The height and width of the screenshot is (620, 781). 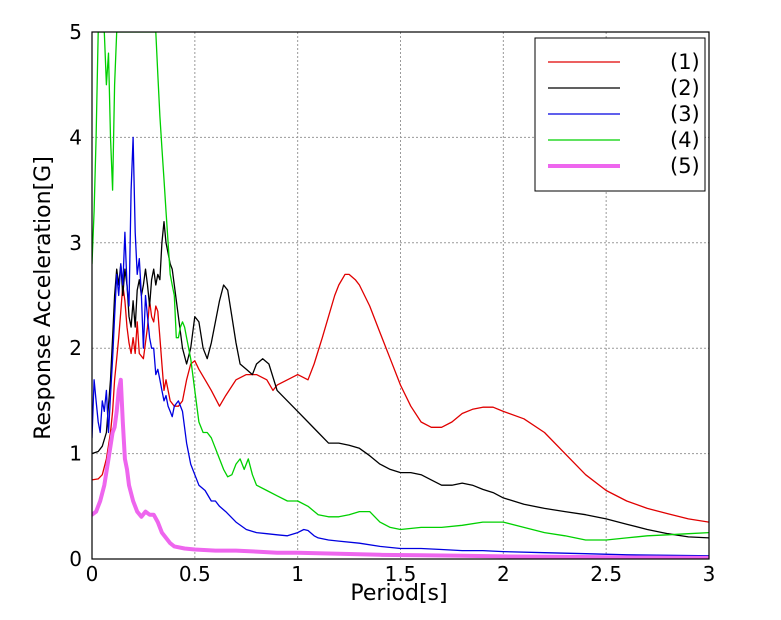 I want to click on x-tick-label: 2, so click(x=503, y=574).